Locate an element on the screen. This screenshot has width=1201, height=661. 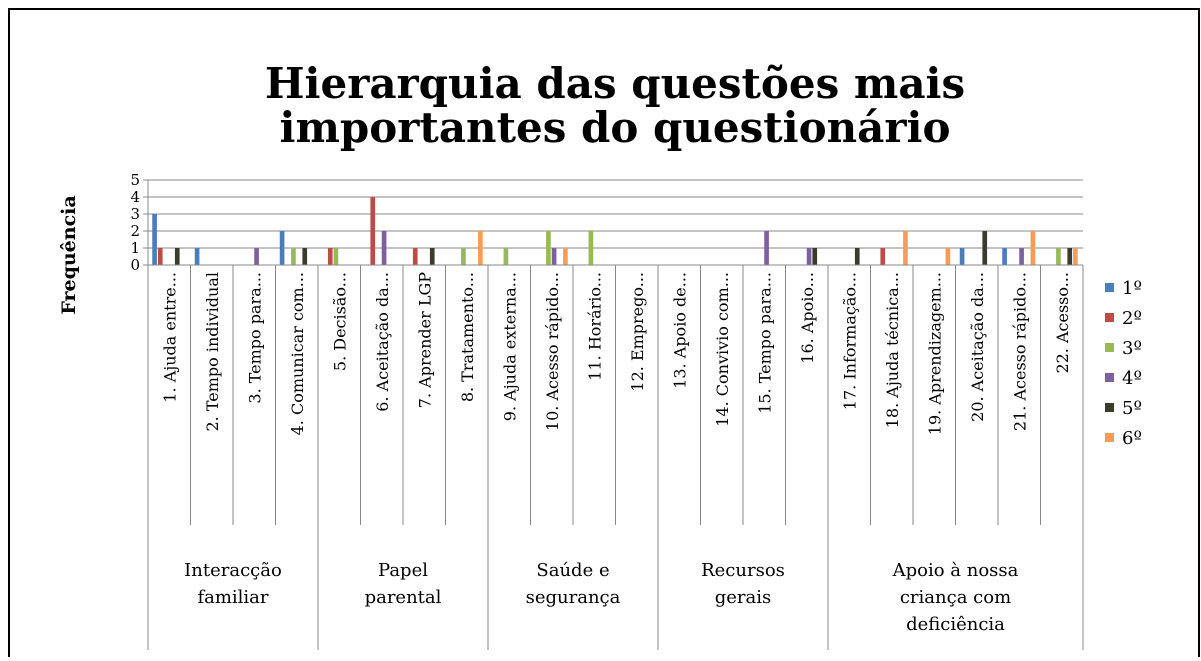
legend-label: 1º is located at coordinates (1132, 288).